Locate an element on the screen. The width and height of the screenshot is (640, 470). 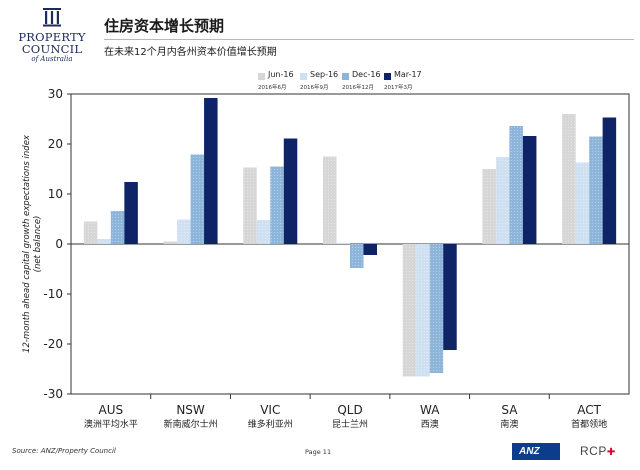
anz-logo-text: ANZ is located at coordinates (529, 451).